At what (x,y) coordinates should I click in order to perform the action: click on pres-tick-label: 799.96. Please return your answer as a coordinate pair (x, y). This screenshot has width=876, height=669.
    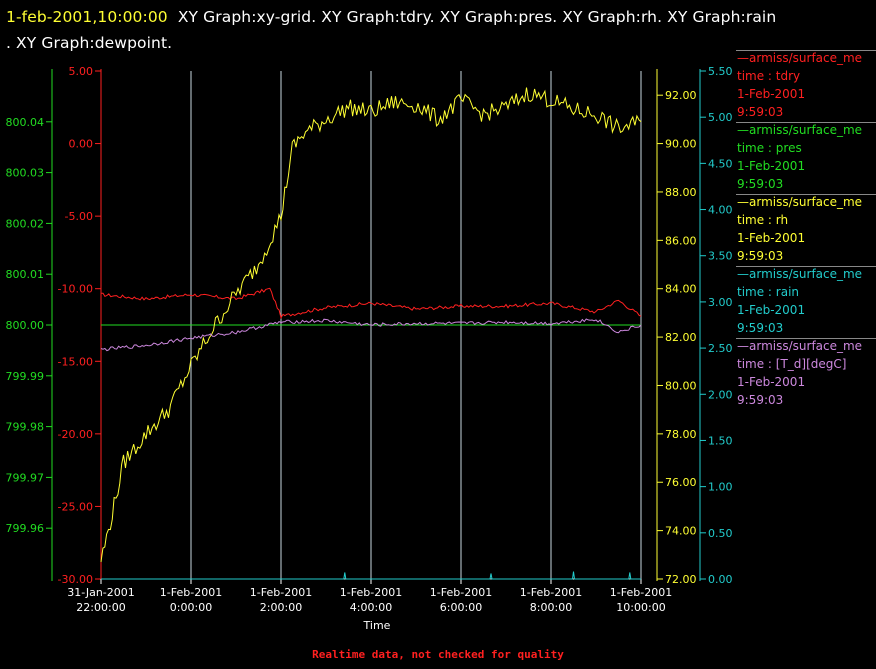
    Looking at the image, I should click on (25, 528).